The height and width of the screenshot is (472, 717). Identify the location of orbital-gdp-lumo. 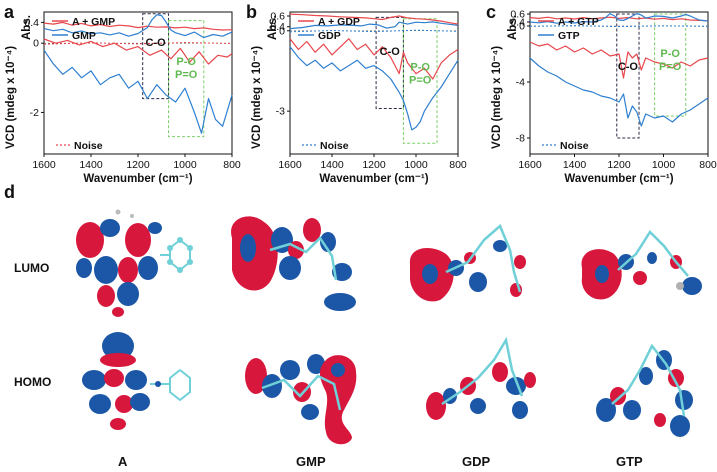
(467, 262).